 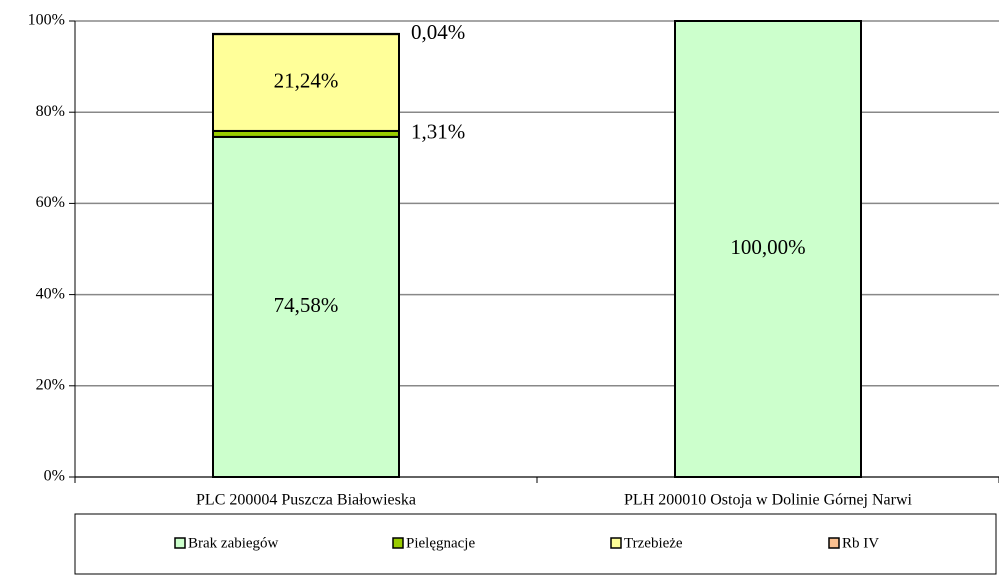 I want to click on y-tick-label: 80%, so click(x=50, y=111).